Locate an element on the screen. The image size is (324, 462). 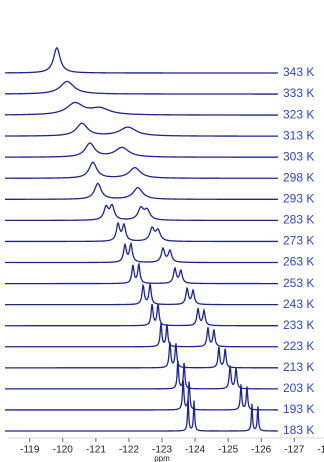
series-label: 298 K is located at coordinates (298, 177).